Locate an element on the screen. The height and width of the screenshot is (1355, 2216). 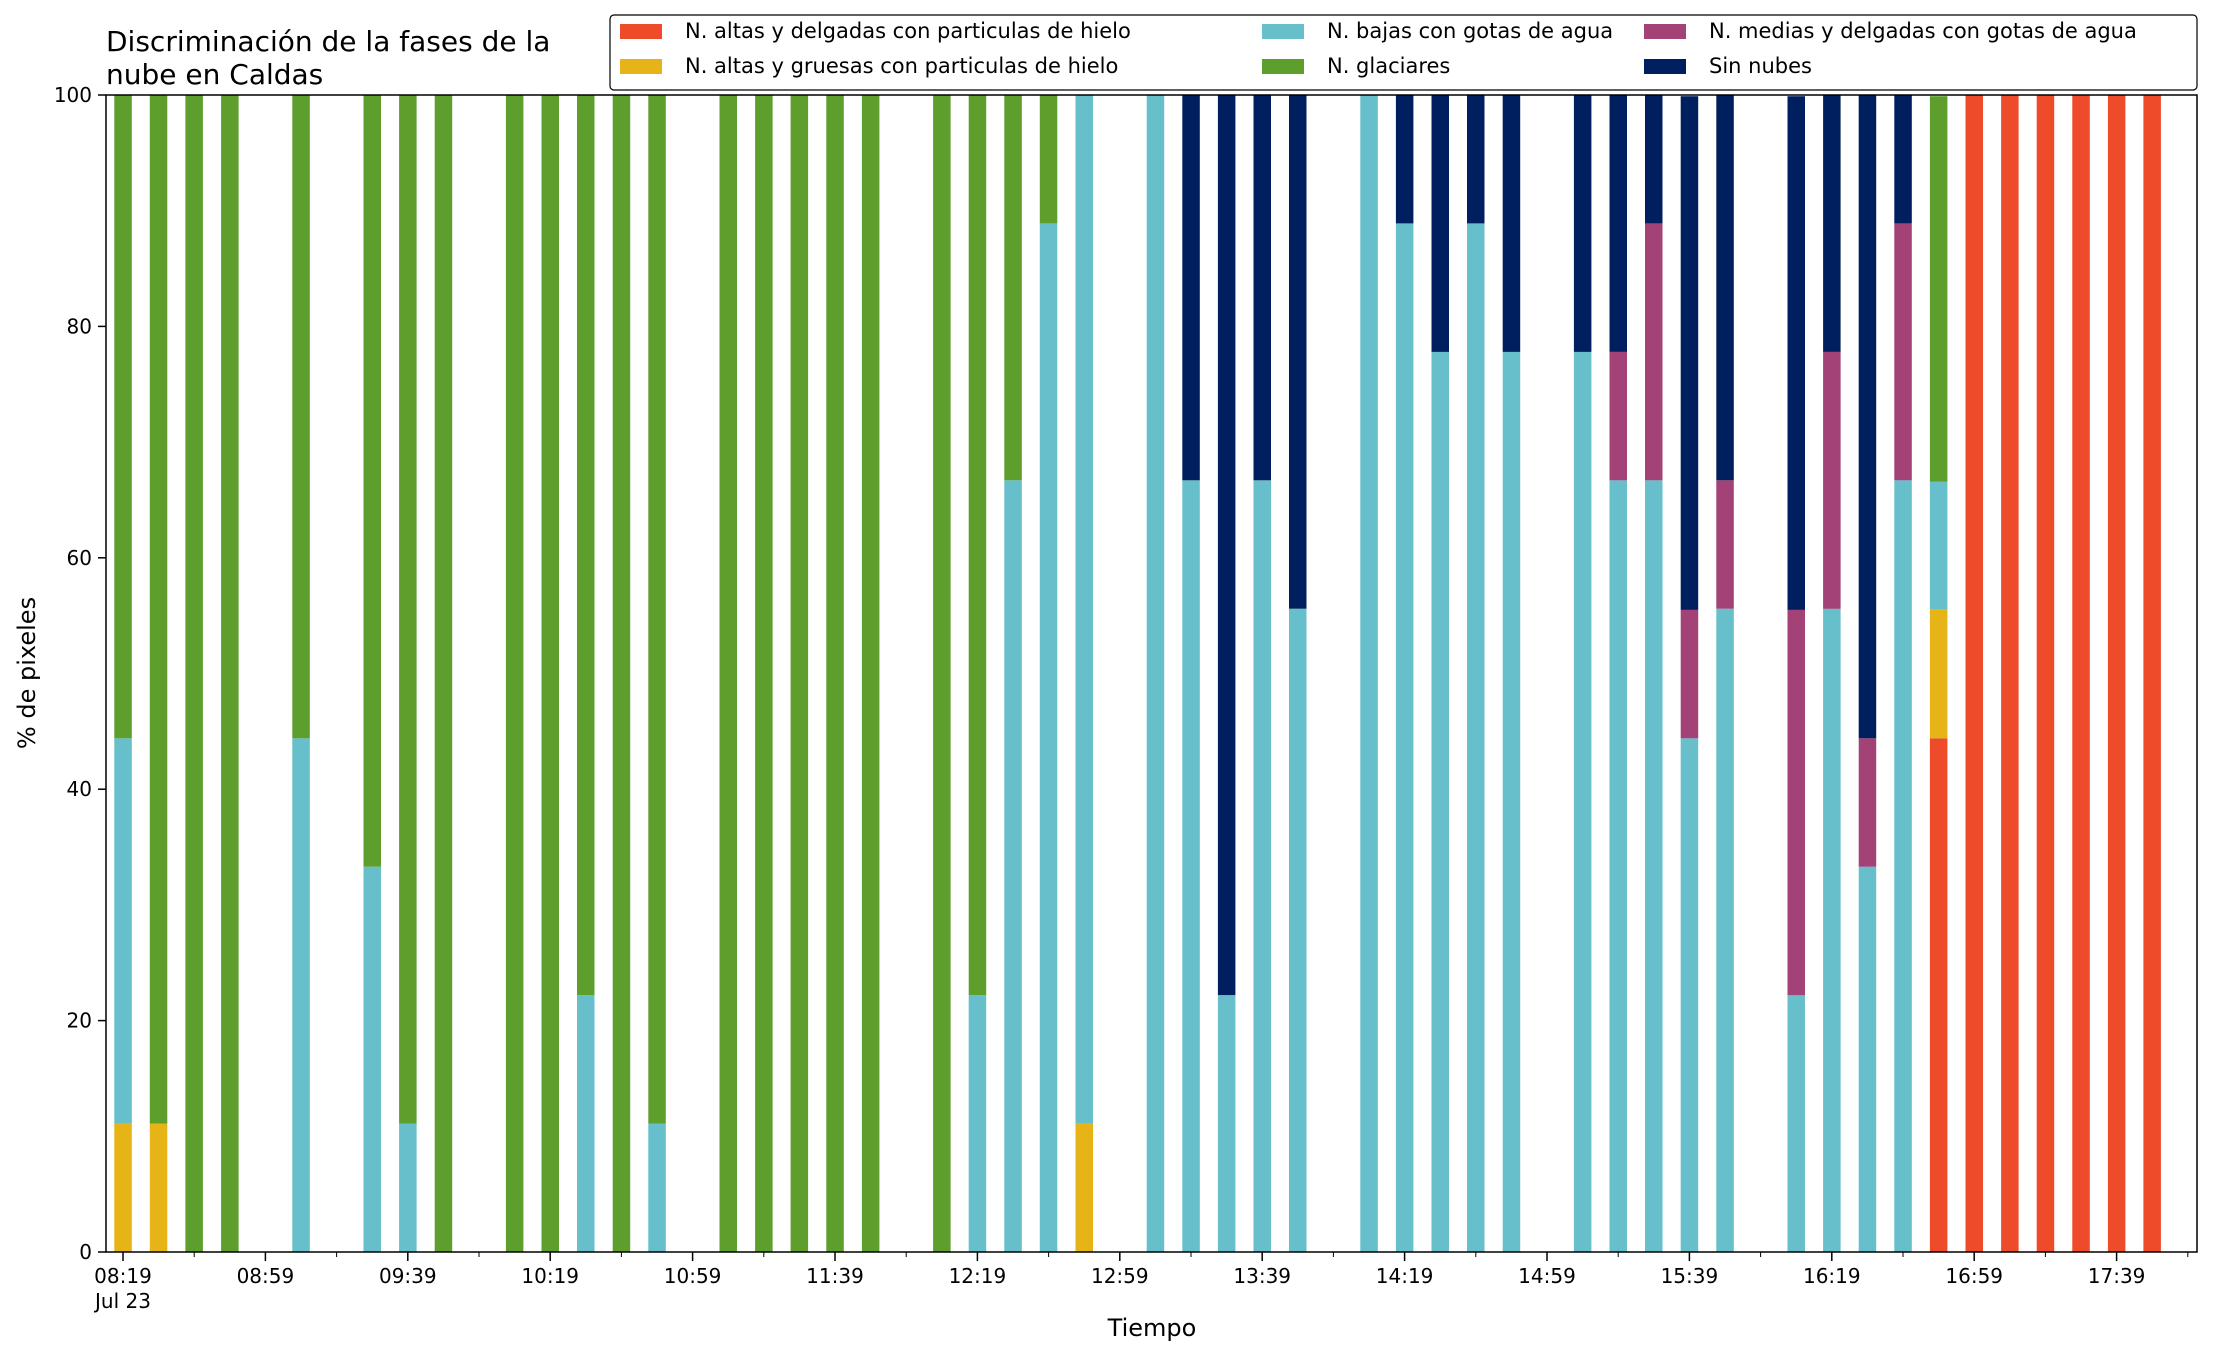
bar-segment-1109-s3 is located at coordinates (728, 673).